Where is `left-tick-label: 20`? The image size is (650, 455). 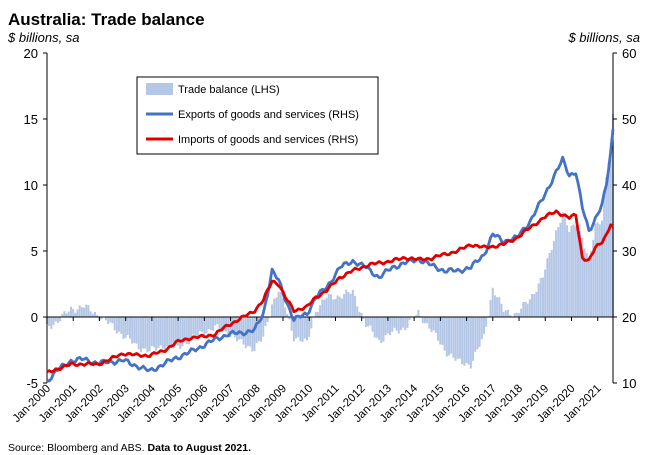 left-tick-label: 20 is located at coordinates (31, 53).